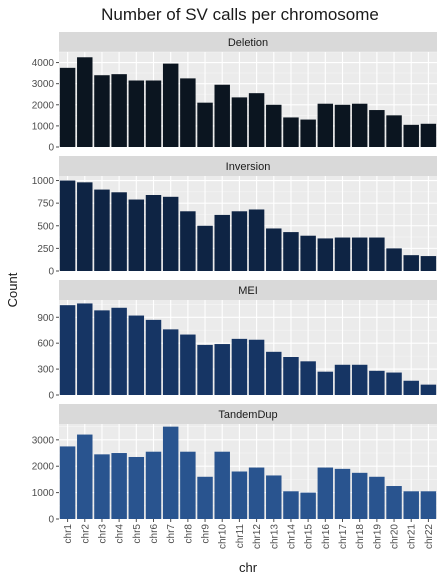 The height and width of the screenshot is (580, 446). I want to click on facet-strip-label: MEI, so click(248, 291).